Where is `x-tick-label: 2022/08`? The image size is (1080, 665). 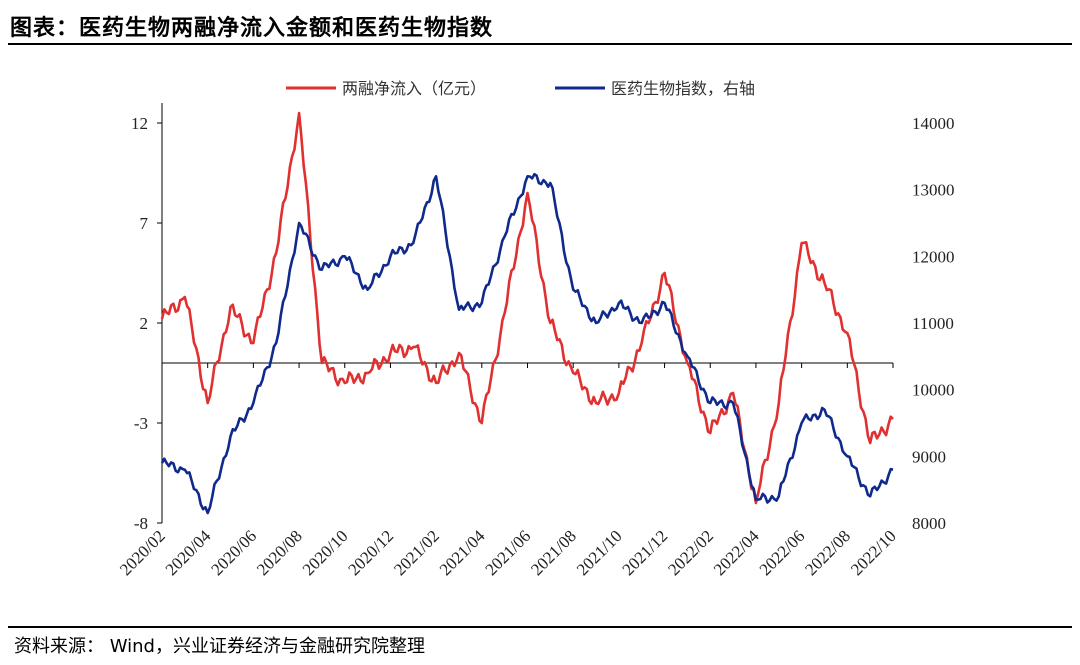
x-tick-label: 2022/08 is located at coordinates (827, 552).